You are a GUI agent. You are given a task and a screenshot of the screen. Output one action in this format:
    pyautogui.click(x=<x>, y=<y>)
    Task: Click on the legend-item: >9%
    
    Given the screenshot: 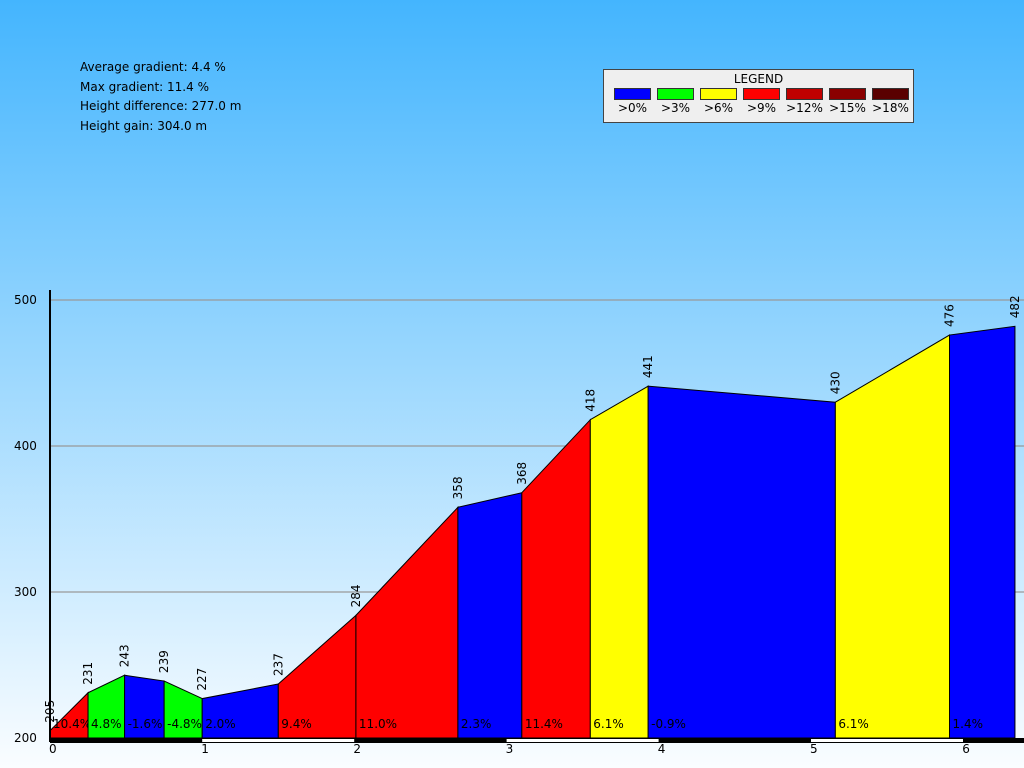 What is the action you would take?
    pyautogui.click(x=761, y=100)
    